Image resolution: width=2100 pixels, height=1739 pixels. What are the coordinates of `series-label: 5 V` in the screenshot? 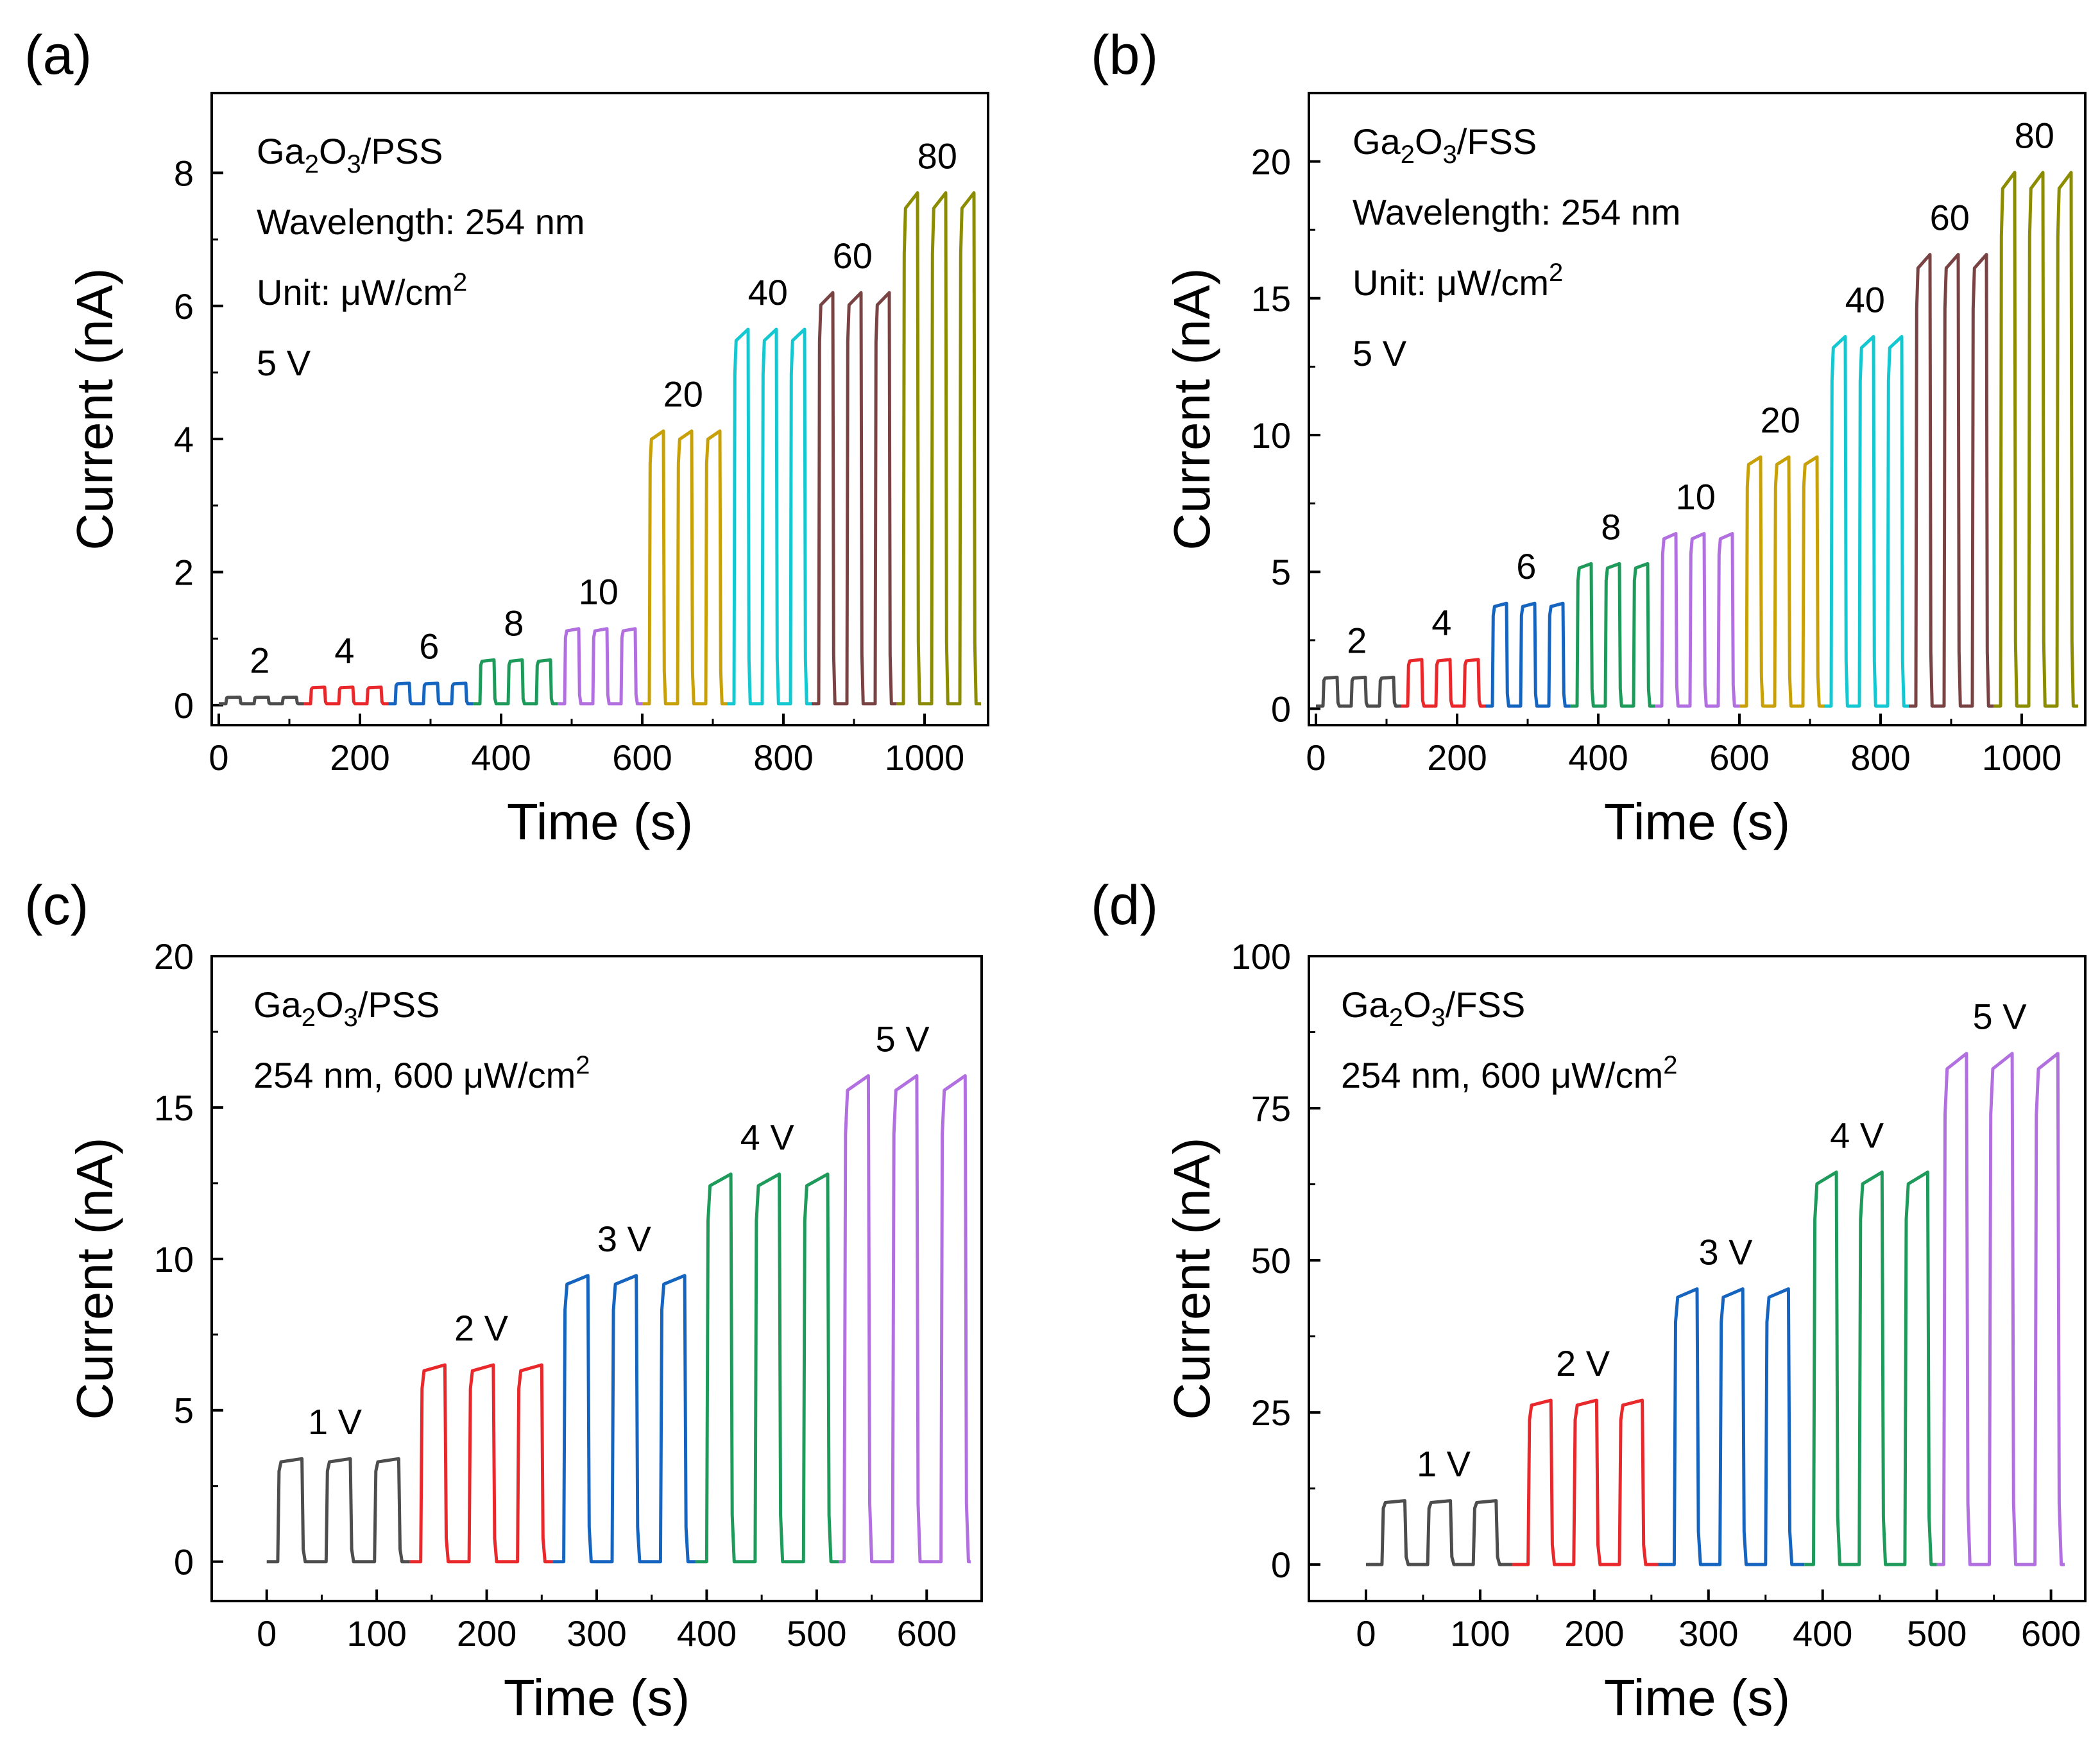 It's located at (2000, 1017).